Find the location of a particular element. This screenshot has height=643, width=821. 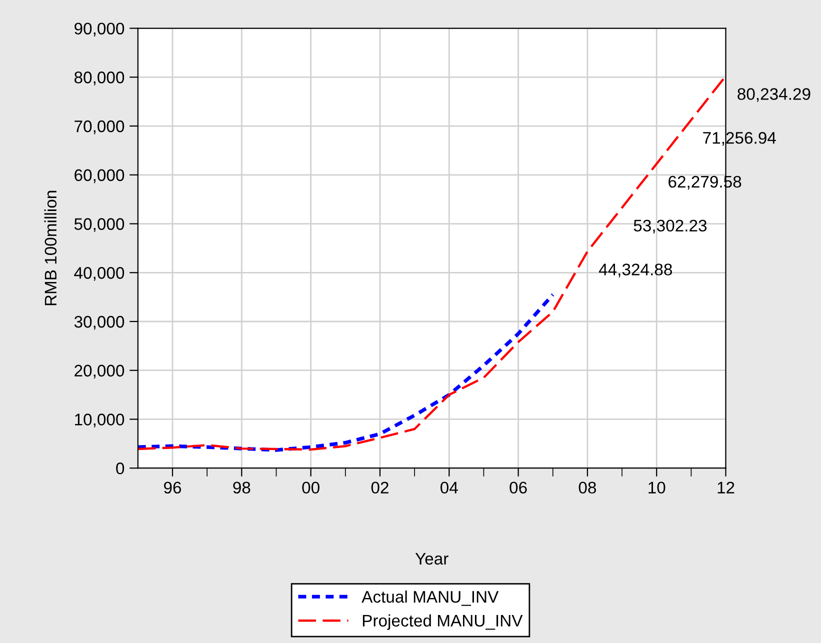

x-tick-label: 00 is located at coordinates (311, 488).